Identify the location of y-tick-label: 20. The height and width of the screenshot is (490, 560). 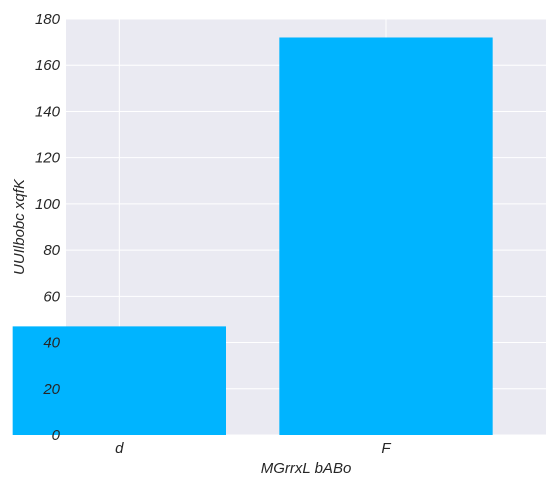
(51, 389).